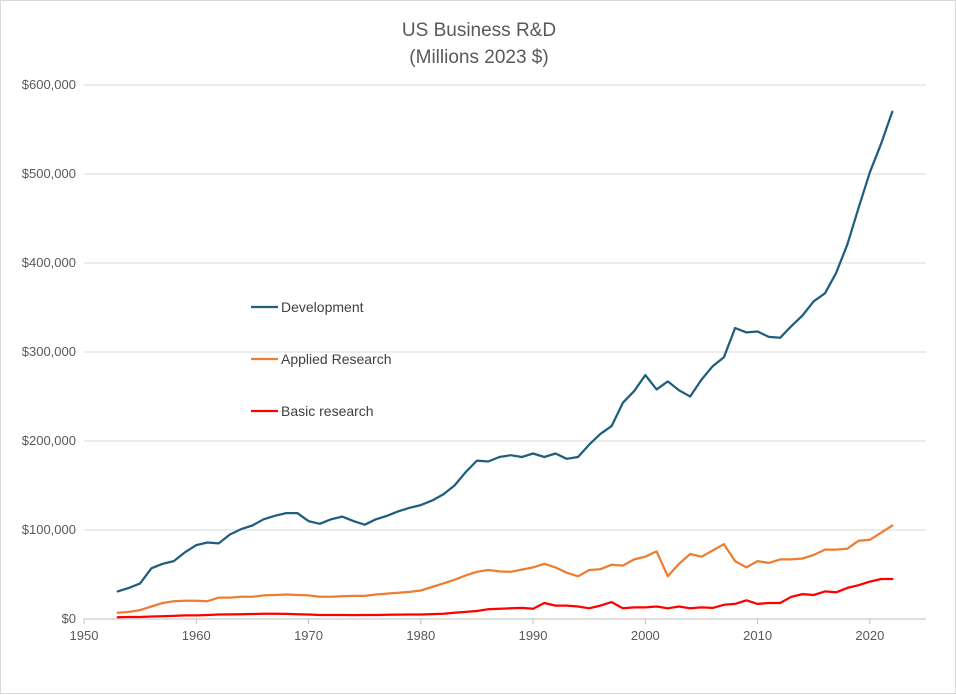 This screenshot has width=956, height=695. I want to click on chart-title-line-2: (Millions 2023 $), so click(478, 57).